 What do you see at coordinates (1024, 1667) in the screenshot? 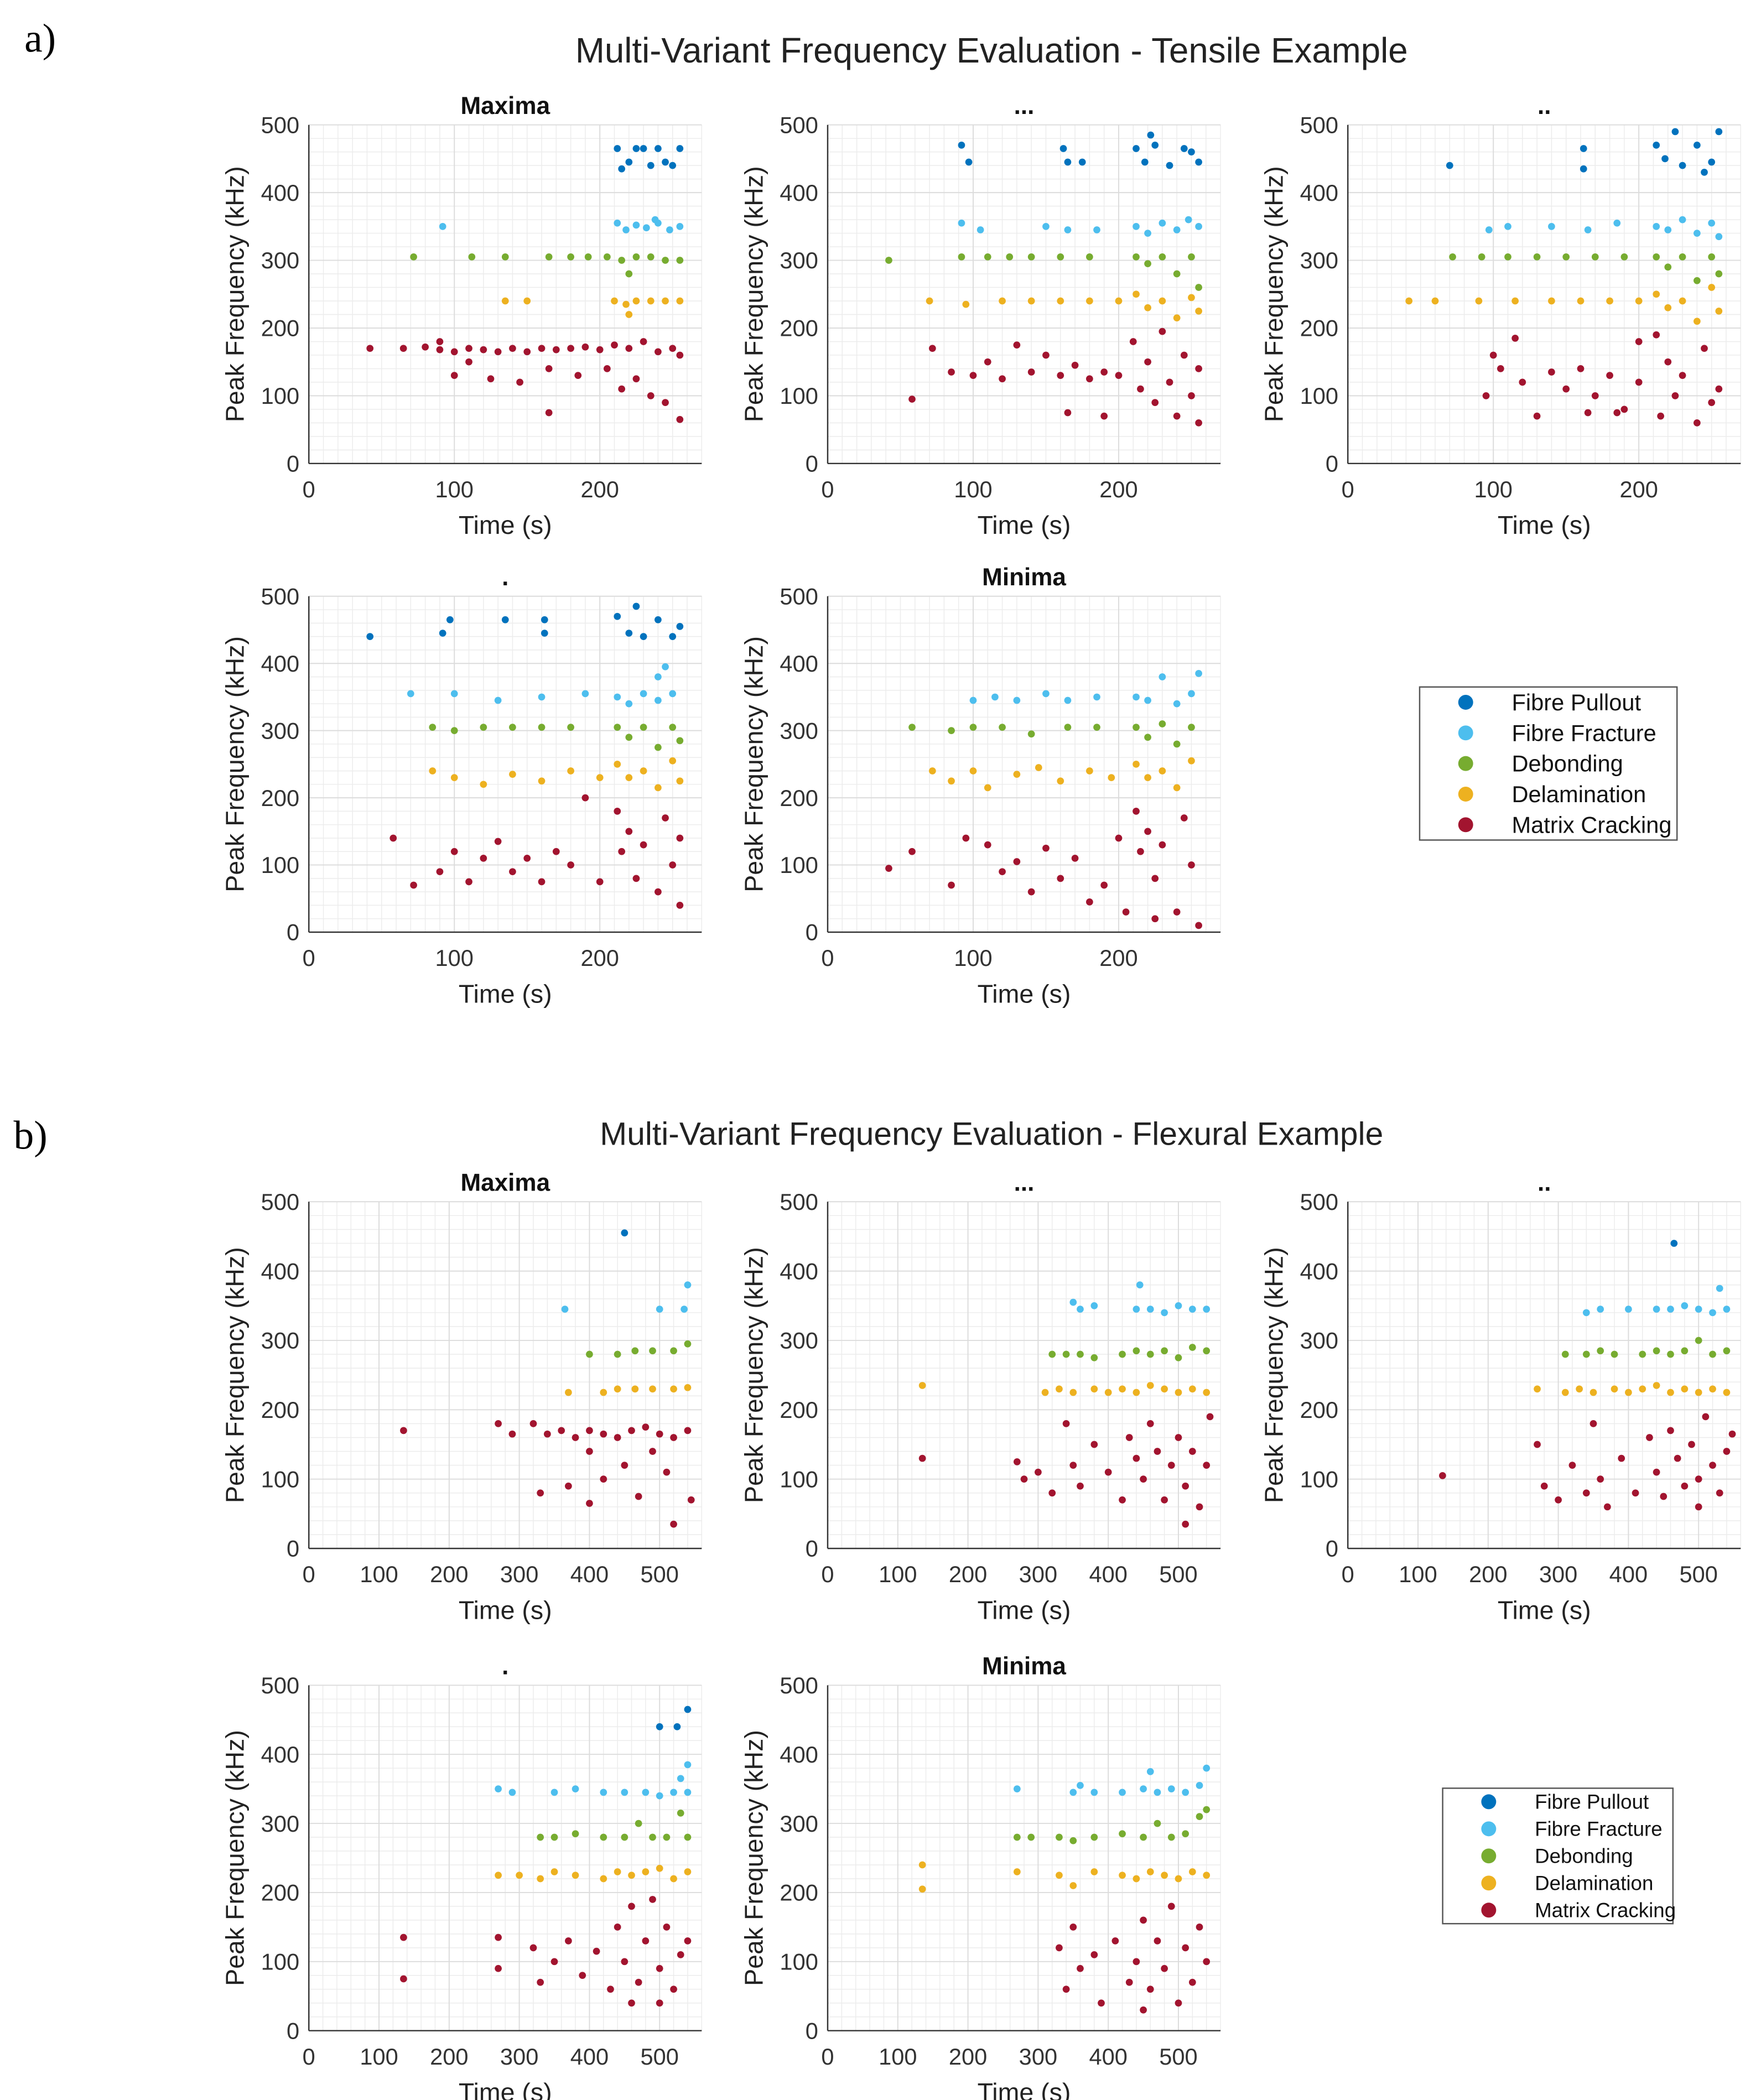
I see `subplot-title: Minima` at bounding box center [1024, 1667].